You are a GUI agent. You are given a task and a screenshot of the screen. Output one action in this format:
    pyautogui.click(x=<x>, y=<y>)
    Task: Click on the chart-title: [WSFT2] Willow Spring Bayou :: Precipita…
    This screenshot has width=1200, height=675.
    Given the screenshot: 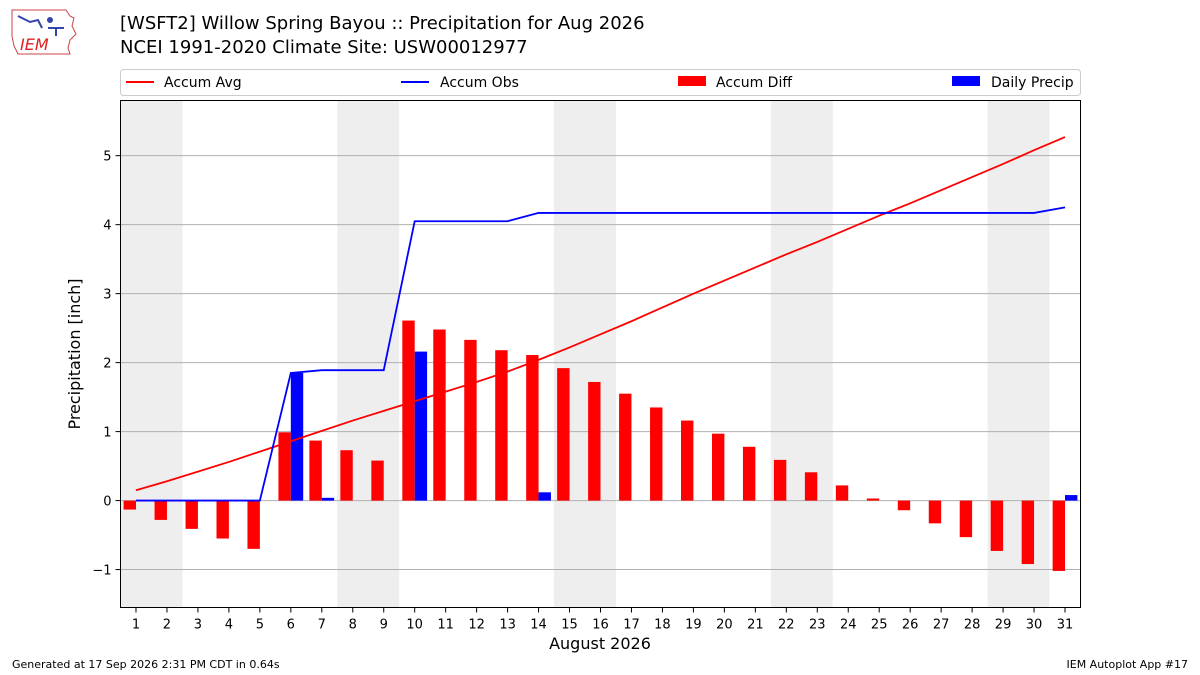 What is the action you would take?
    pyautogui.click(x=382, y=23)
    